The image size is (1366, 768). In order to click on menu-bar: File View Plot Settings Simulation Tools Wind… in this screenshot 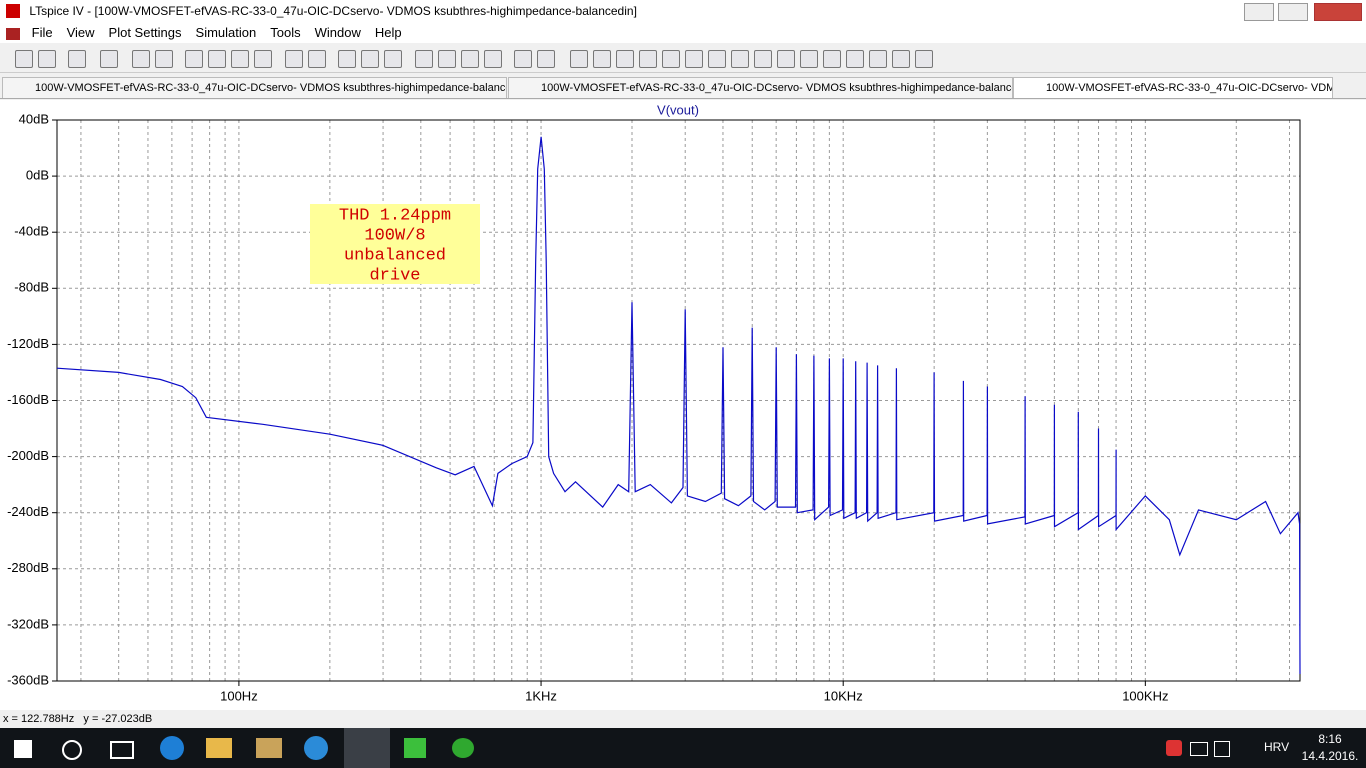, I will do `click(683, 32)`.